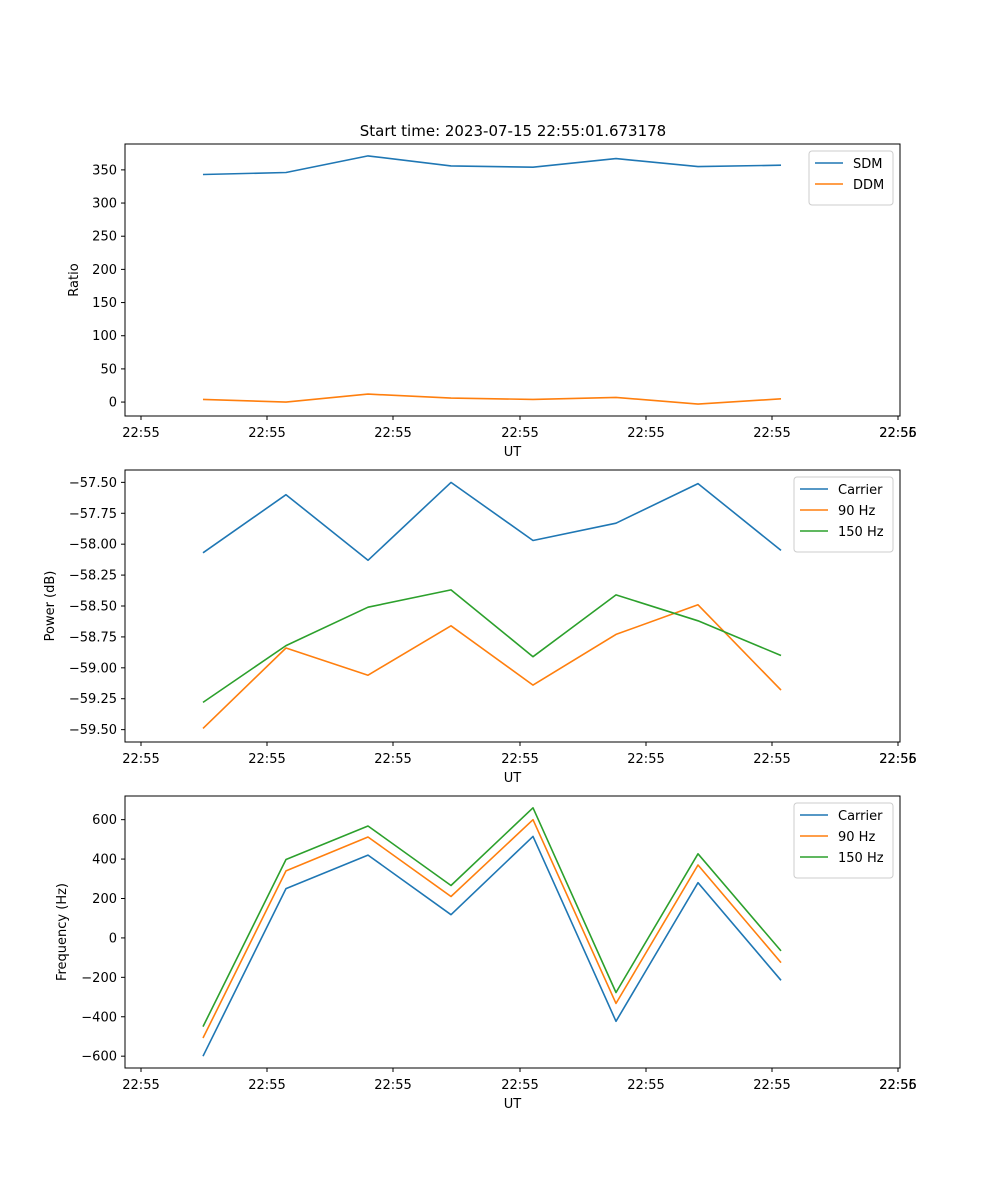 This screenshot has width=1000, height=1200. Describe the element at coordinates (93, 730) in the screenshot. I see `y-tick-label: −59.50` at that location.